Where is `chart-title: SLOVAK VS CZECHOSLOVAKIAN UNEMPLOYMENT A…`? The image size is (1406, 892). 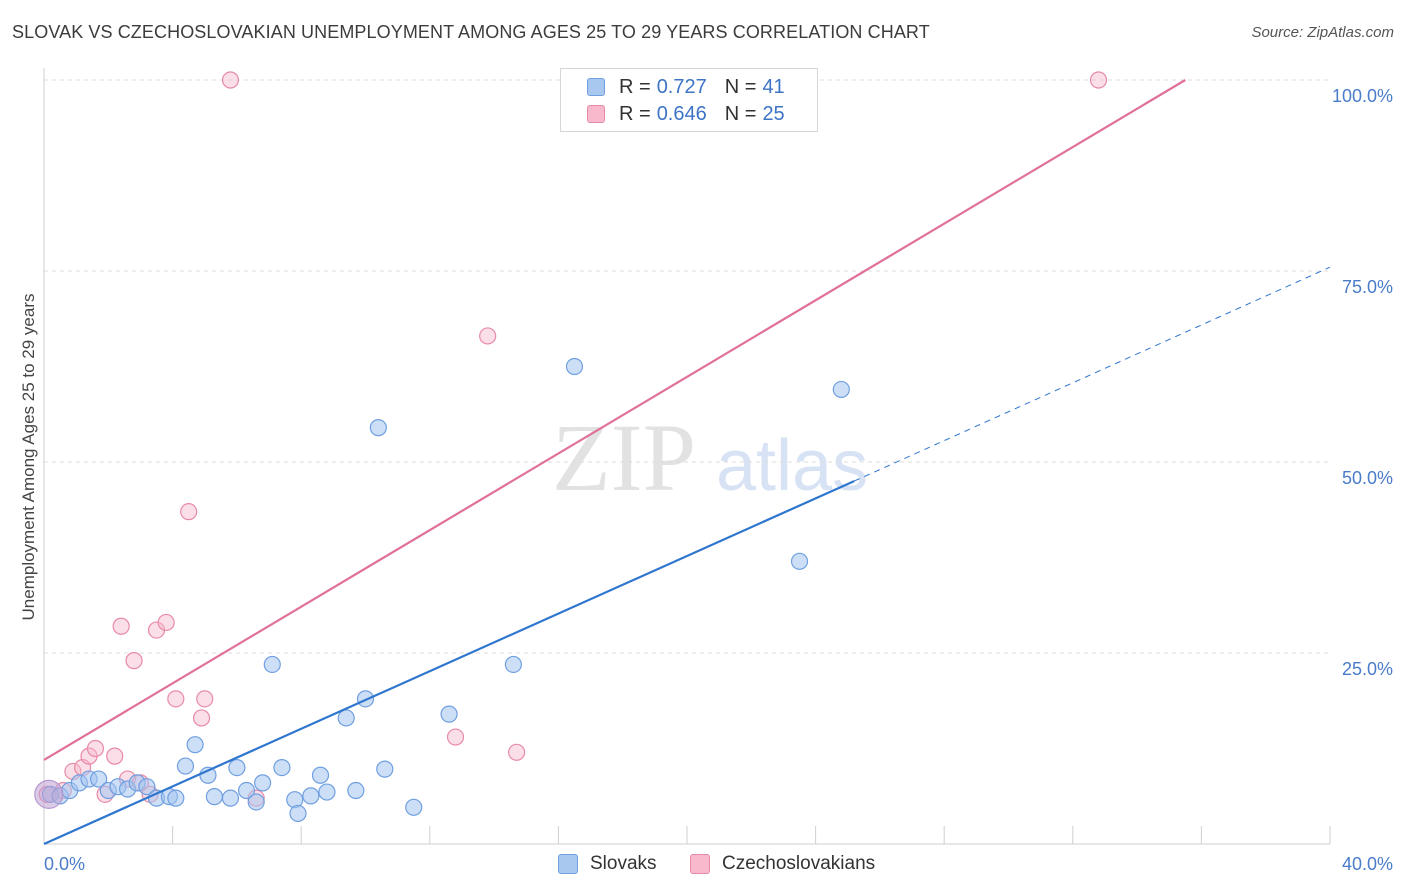 chart-title: SLOVAK VS CZECHOSLOVAKIAN UNEMPLOYMENT A… is located at coordinates (471, 32).